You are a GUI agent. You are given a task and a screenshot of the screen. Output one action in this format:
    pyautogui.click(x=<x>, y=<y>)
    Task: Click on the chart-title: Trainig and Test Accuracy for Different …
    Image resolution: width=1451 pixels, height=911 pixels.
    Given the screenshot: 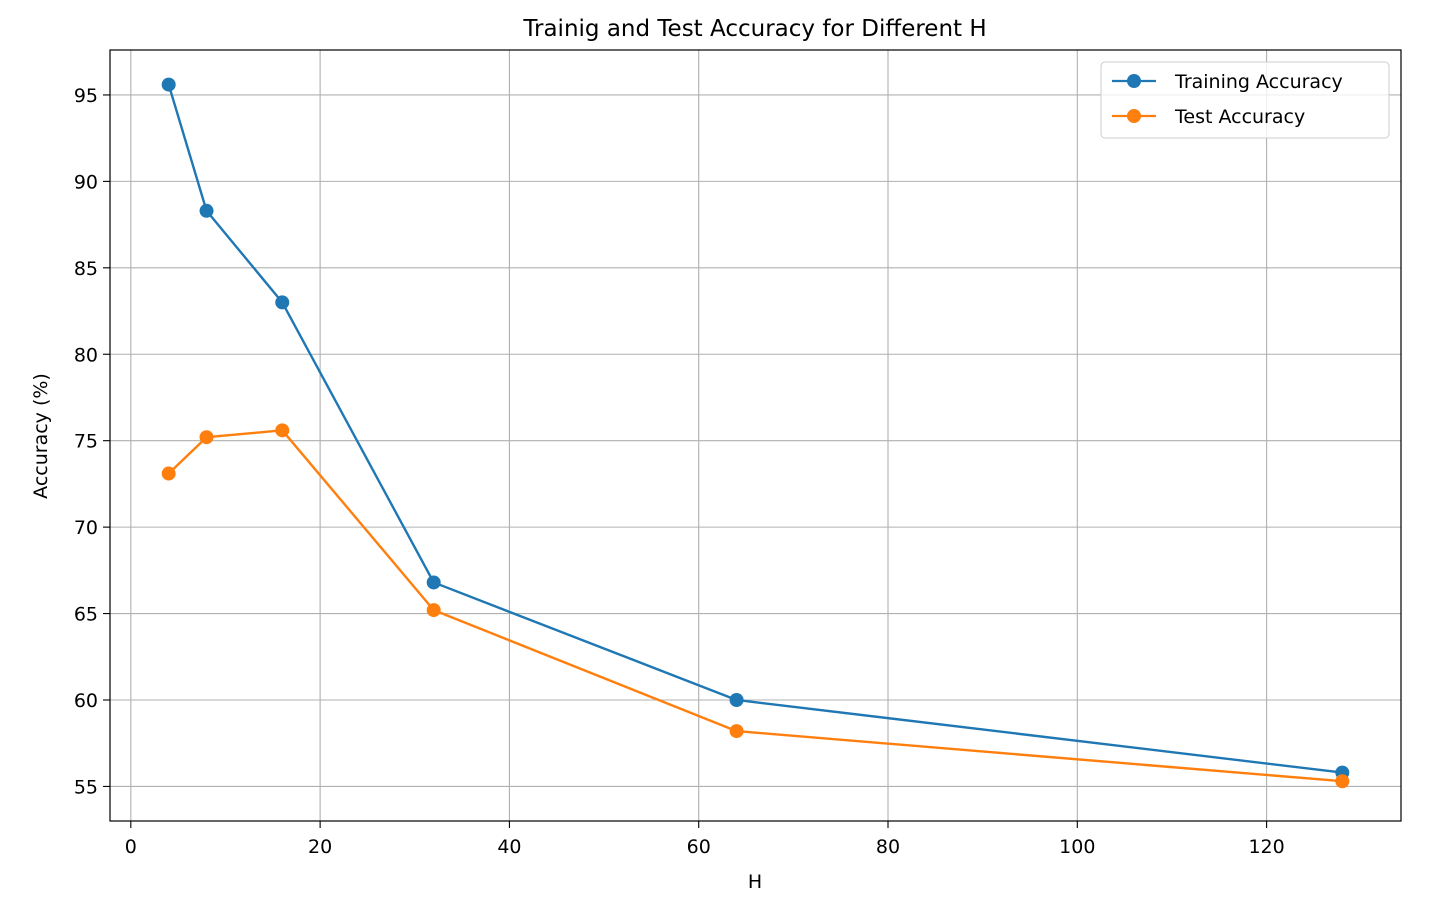 What is the action you would take?
    pyautogui.click(x=754, y=29)
    